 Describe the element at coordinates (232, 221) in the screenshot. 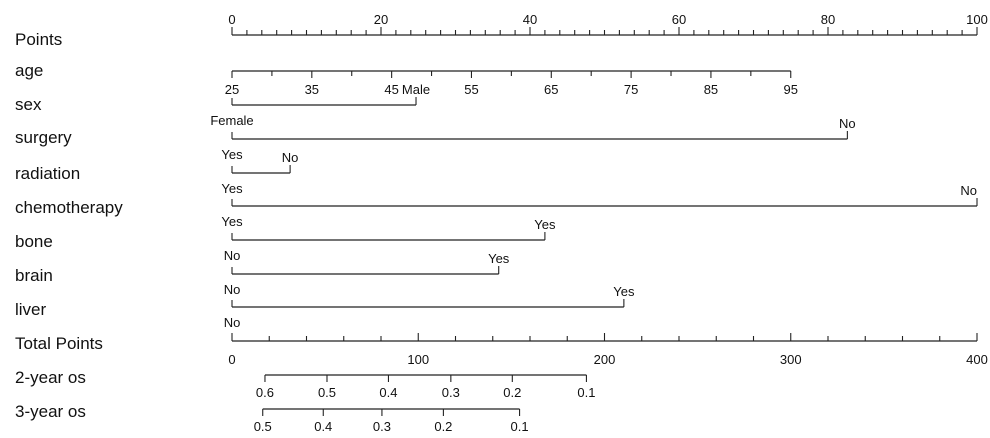

I see `chemotherapy-level-yes: Yes` at that location.